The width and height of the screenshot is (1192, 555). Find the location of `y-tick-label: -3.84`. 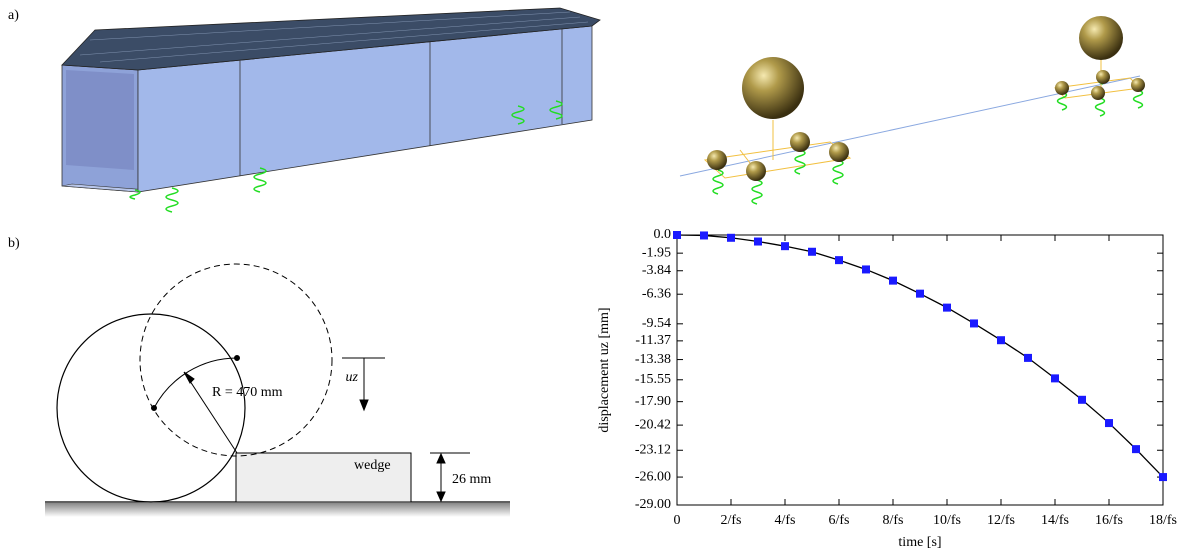

y-tick-label: -3.84 is located at coordinates (656, 270).